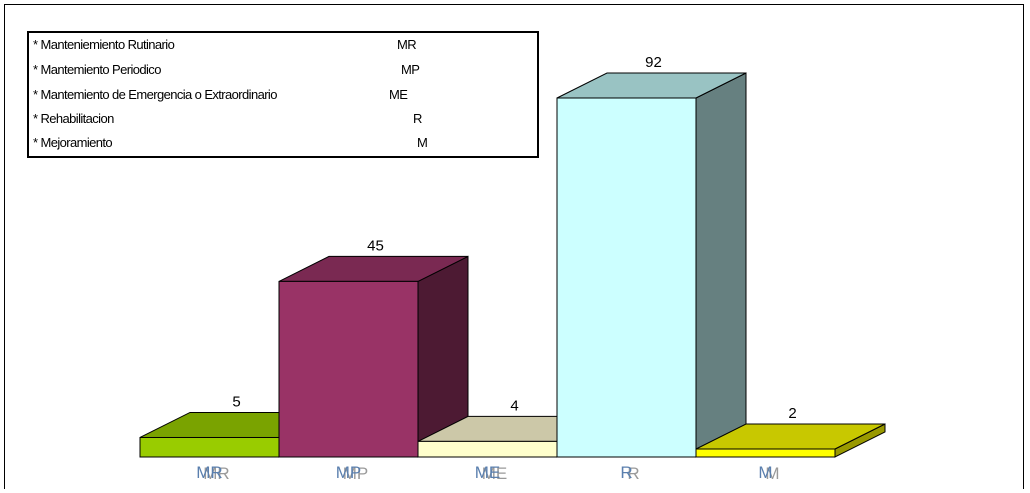 This screenshot has height=493, width=1030. I want to click on legend-item-description: * Mantemiento Periodico, so click(97, 69).